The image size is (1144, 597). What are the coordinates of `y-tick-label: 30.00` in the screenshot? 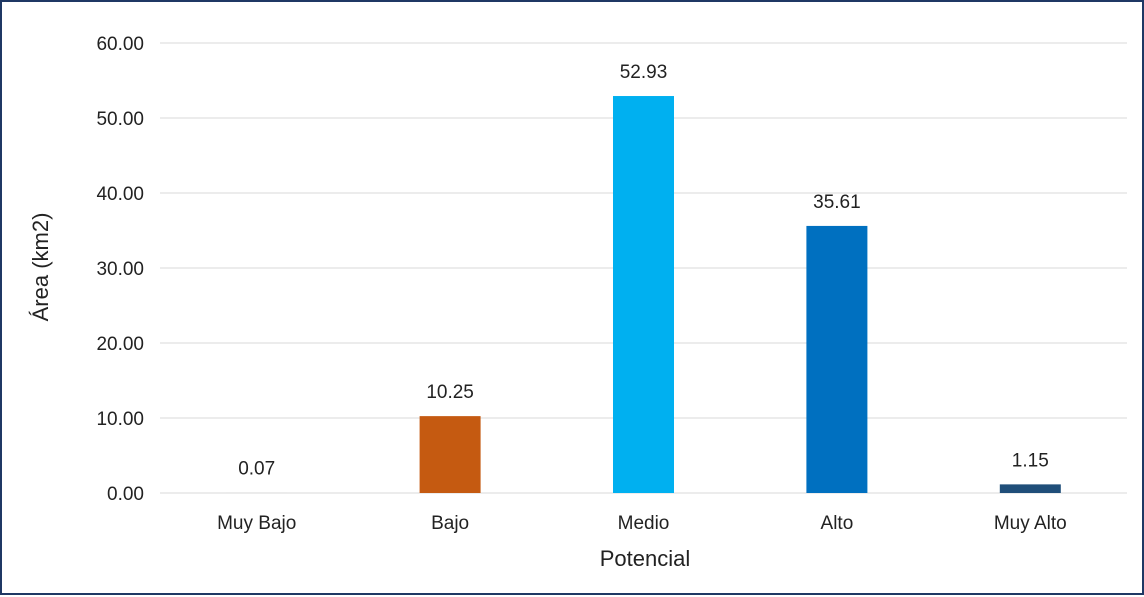 It's located at (120, 269).